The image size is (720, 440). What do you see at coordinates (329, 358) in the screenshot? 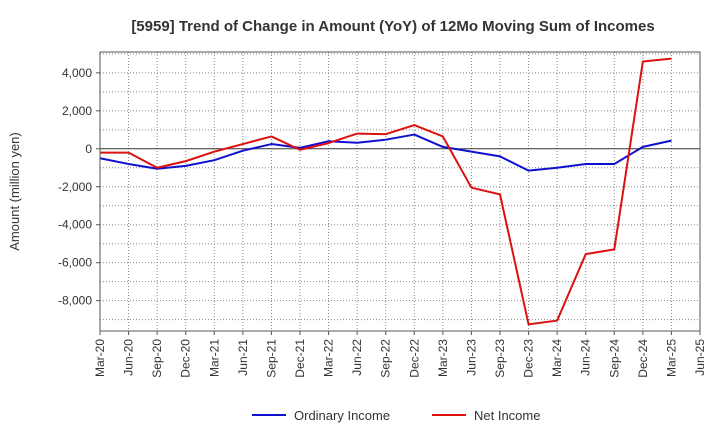
I see `x-tick-label: Mar-22` at bounding box center [329, 358].